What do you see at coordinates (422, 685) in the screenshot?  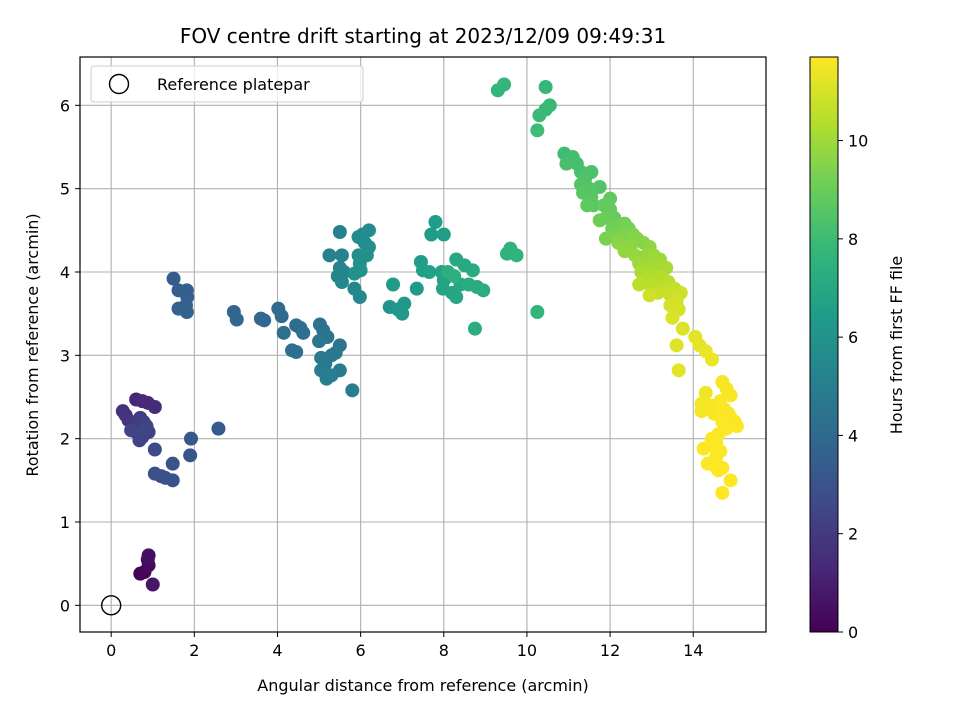 I see `x-axis-label: Angular distance from reference (arcmin)` at bounding box center [422, 685].